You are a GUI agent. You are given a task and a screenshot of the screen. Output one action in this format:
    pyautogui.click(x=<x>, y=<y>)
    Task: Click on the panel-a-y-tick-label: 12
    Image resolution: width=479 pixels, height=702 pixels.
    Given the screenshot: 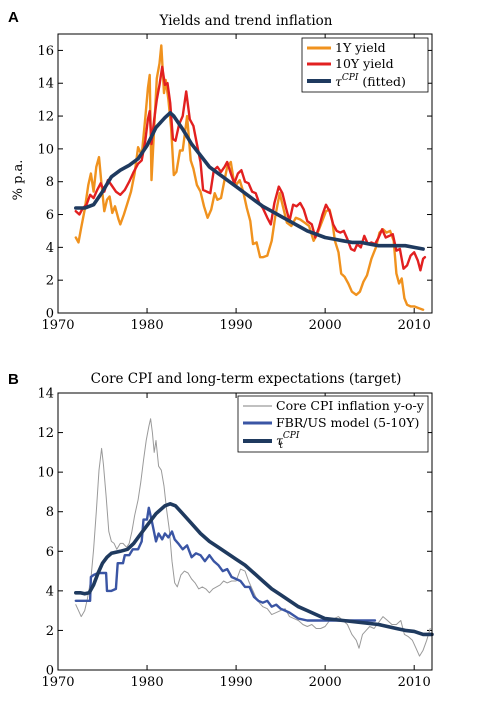 What is the action you would take?
    pyautogui.click(x=45, y=117)
    